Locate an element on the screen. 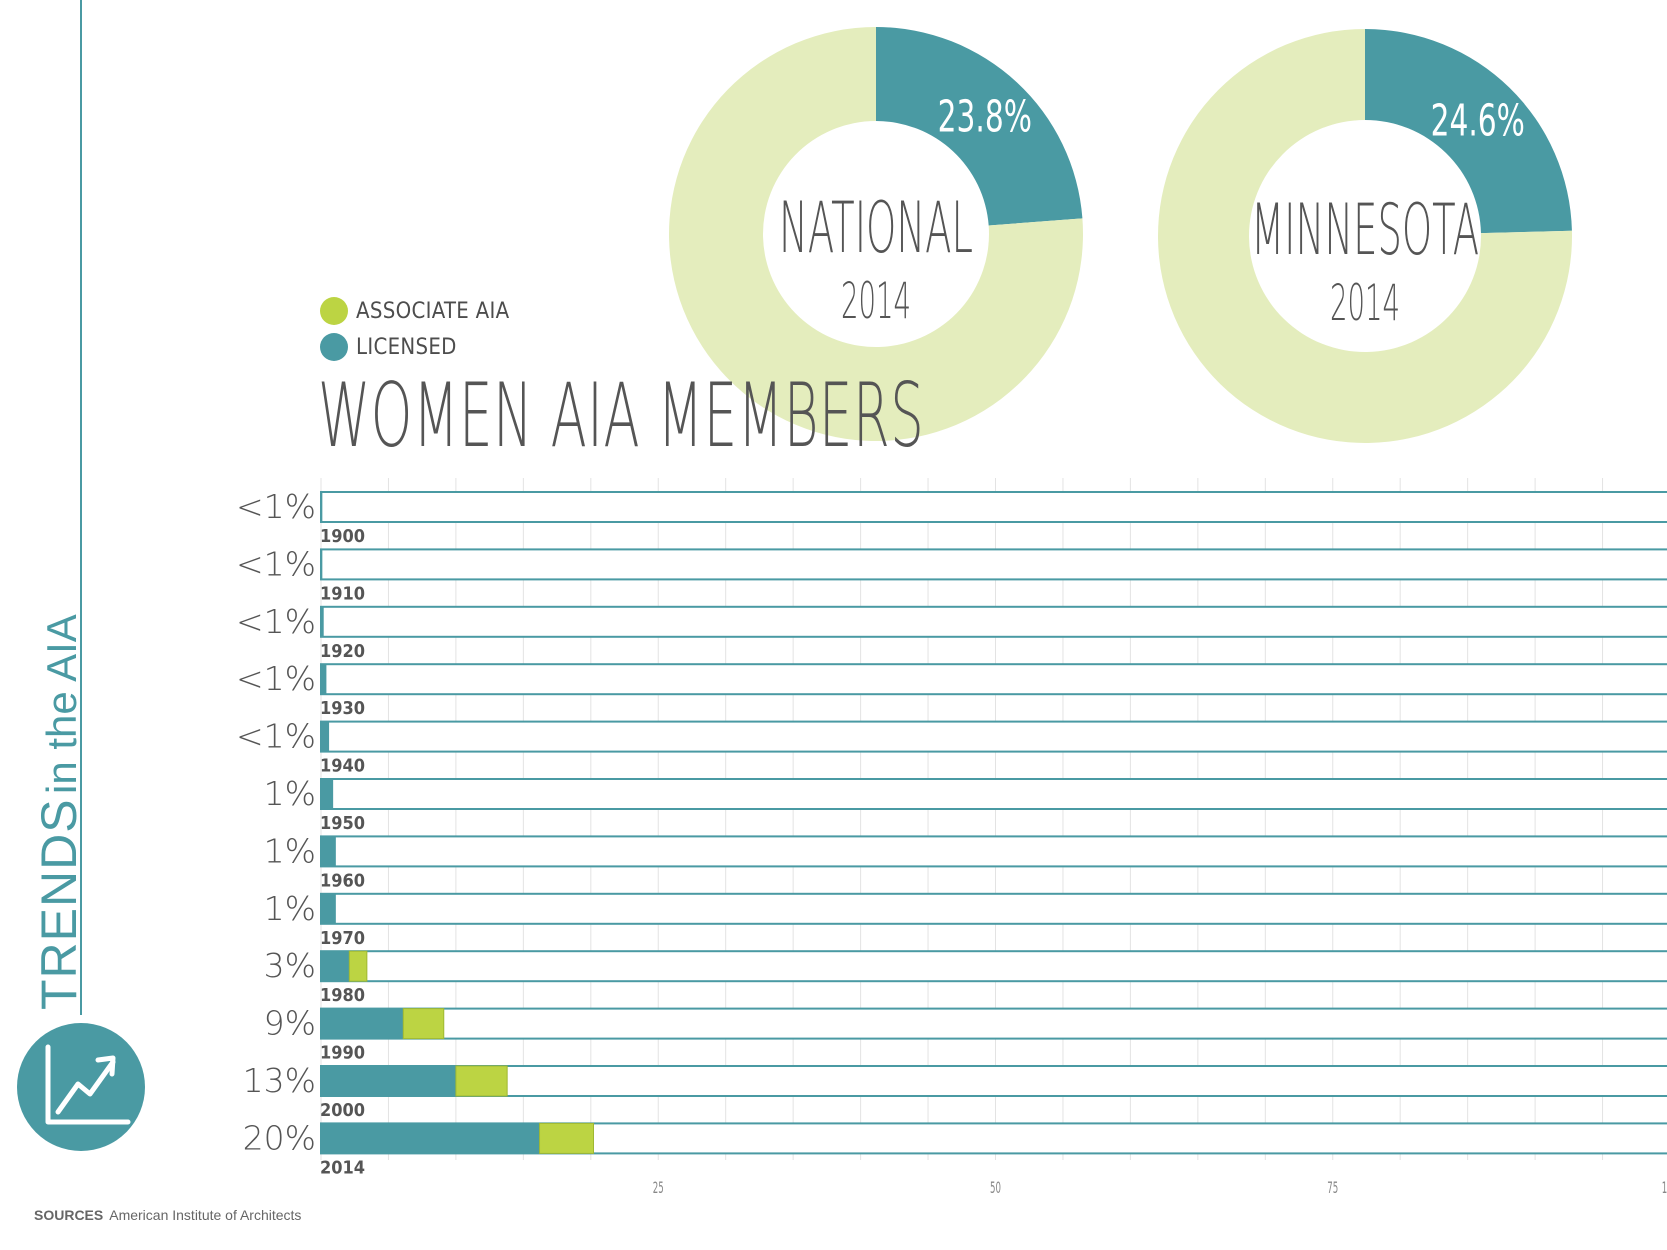 The height and width of the screenshot is (1250, 1667). bar-row: 13%2000 is located at coordinates (955, 1091).